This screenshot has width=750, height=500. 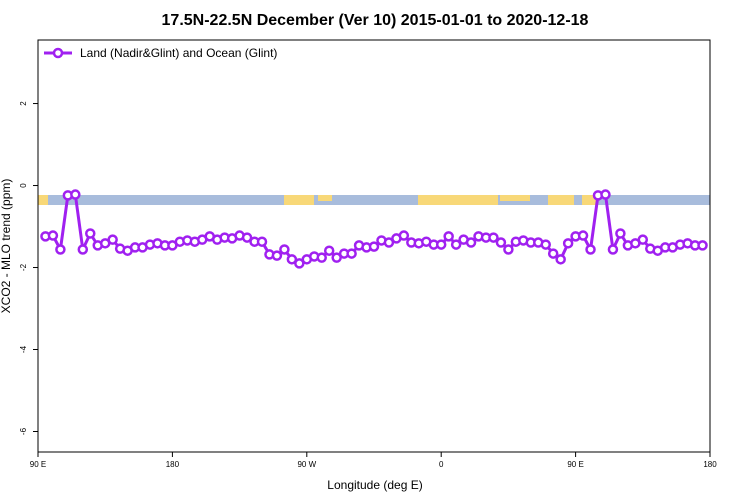 I want to click on y-tick-label: 2, so click(x=23, y=103).